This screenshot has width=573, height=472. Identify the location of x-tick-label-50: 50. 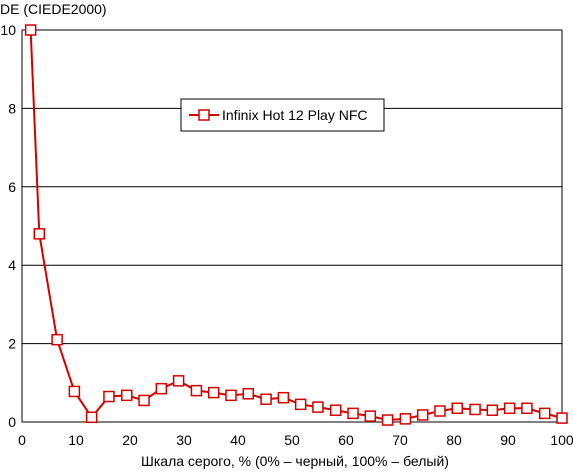
(292, 440).